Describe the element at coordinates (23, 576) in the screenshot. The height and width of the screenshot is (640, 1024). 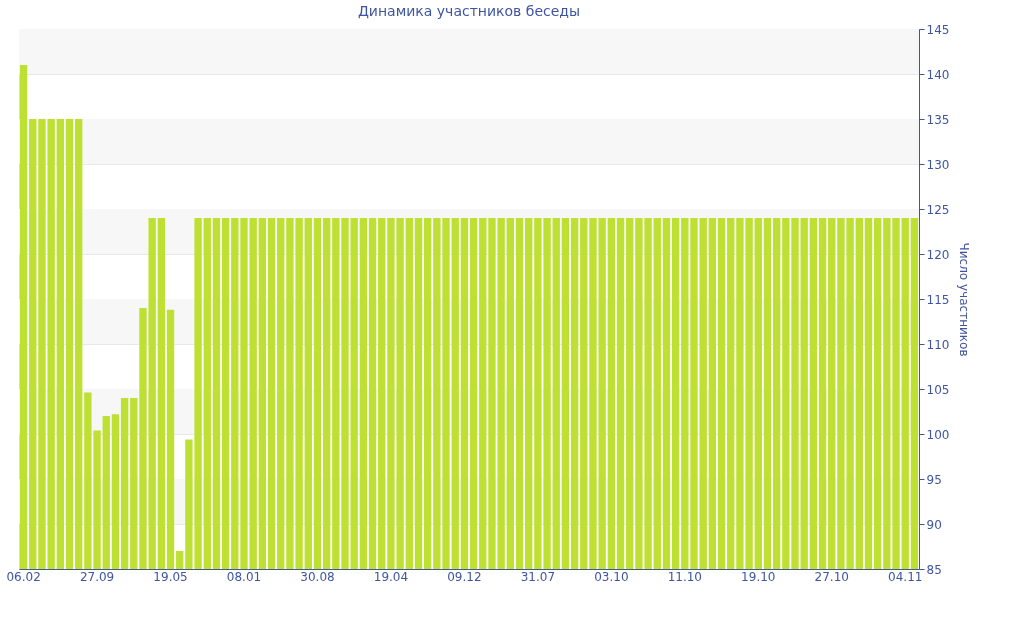
I see `x-tick-label: 06.02` at that location.